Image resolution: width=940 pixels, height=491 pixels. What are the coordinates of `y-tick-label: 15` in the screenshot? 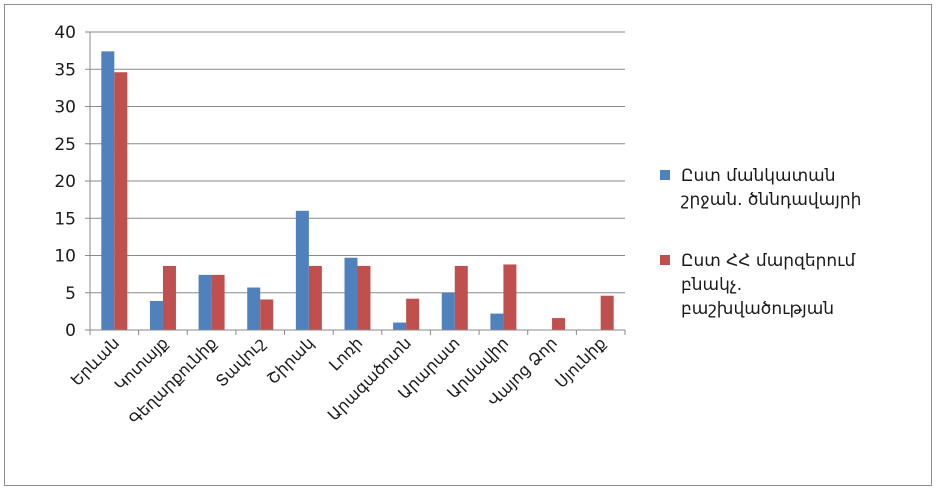 It's located at (65, 219).